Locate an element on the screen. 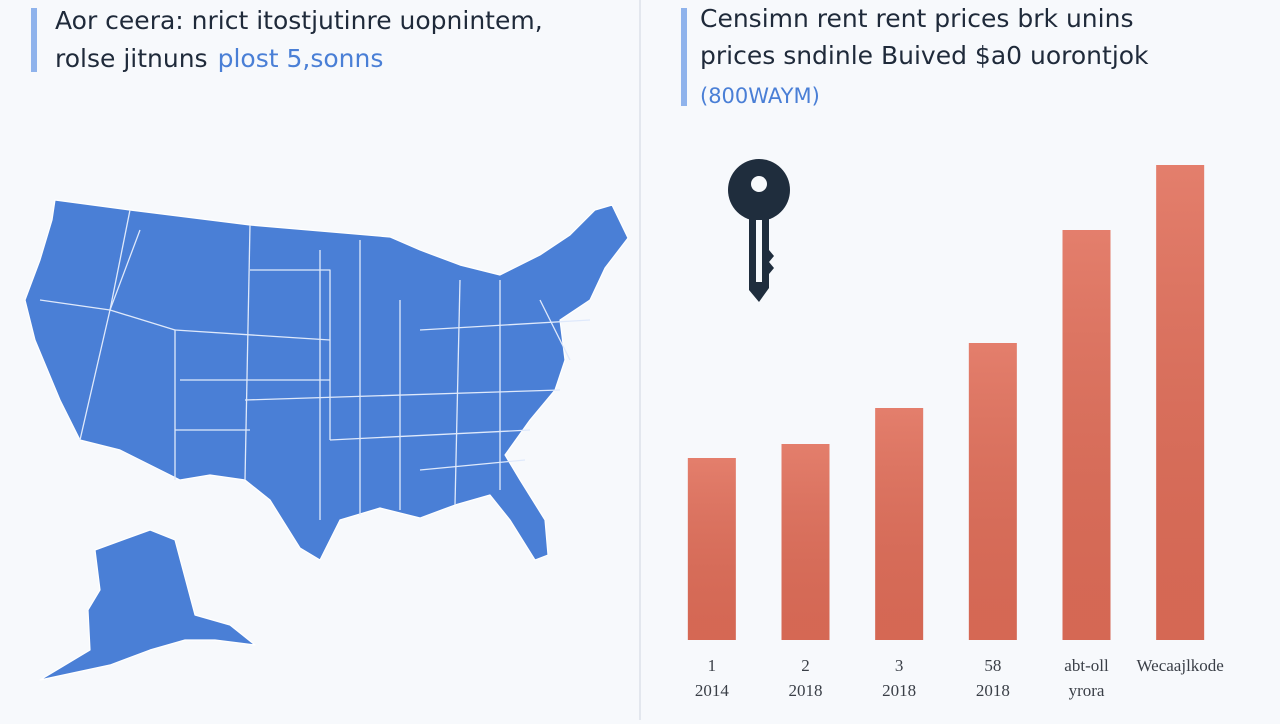 The width and height of the screenshot is (1280, 724). x-tick-label: 1 is located at coordinates (712, 665).